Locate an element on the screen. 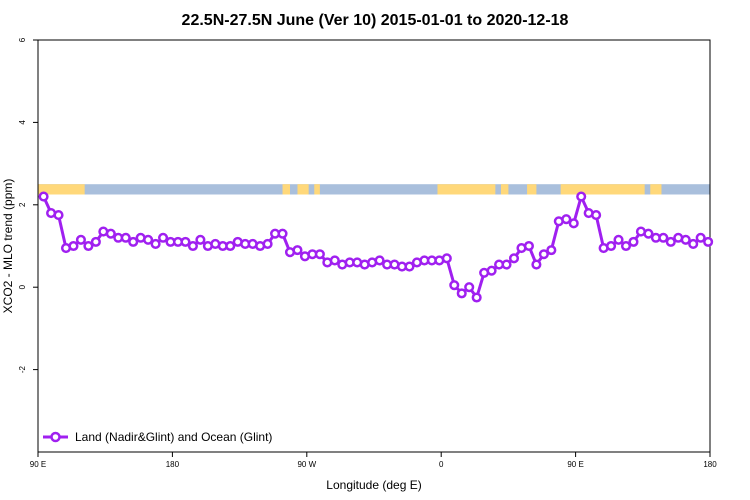 The image size is (750, 500). y-axis: -2 0 2 4 6 is located at coordinates (28, 205).